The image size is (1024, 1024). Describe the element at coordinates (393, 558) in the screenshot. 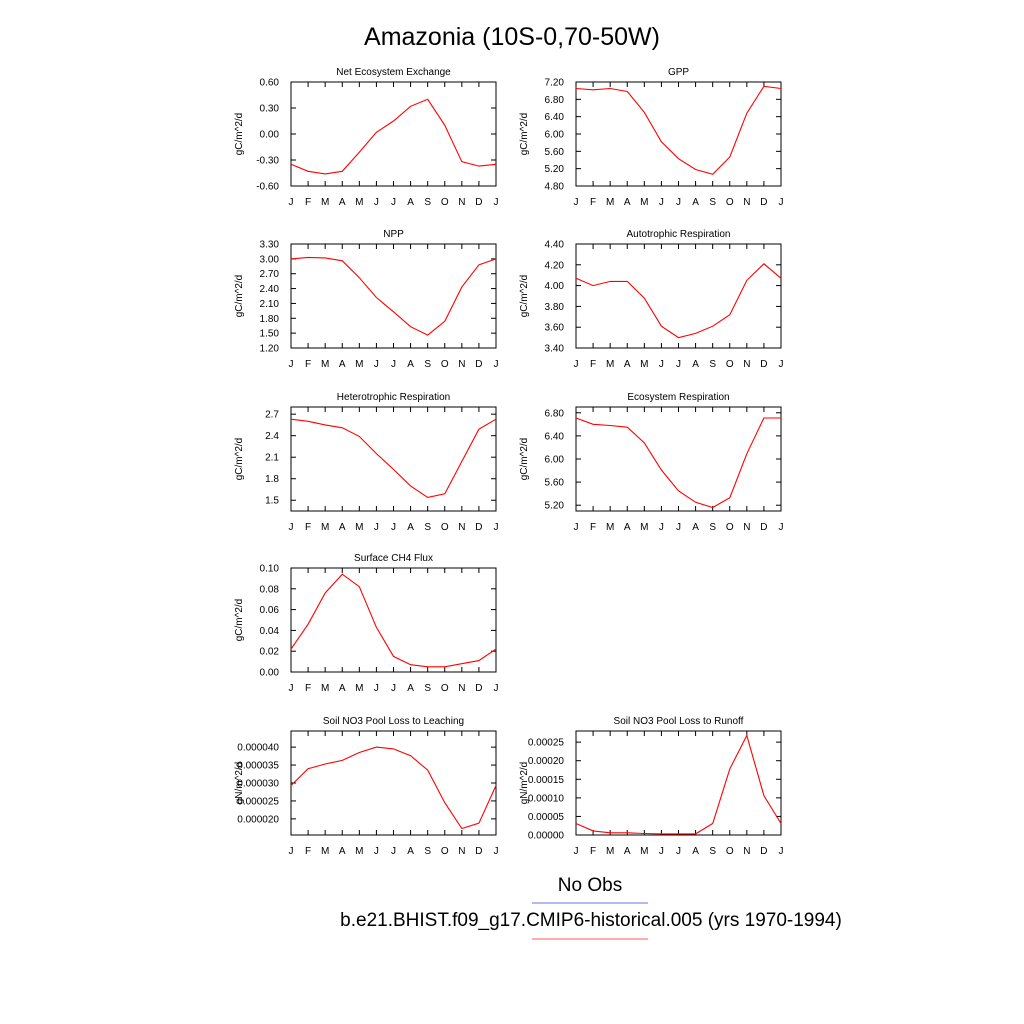

I see `panel-title: Surface CH4 Flux` at that location.